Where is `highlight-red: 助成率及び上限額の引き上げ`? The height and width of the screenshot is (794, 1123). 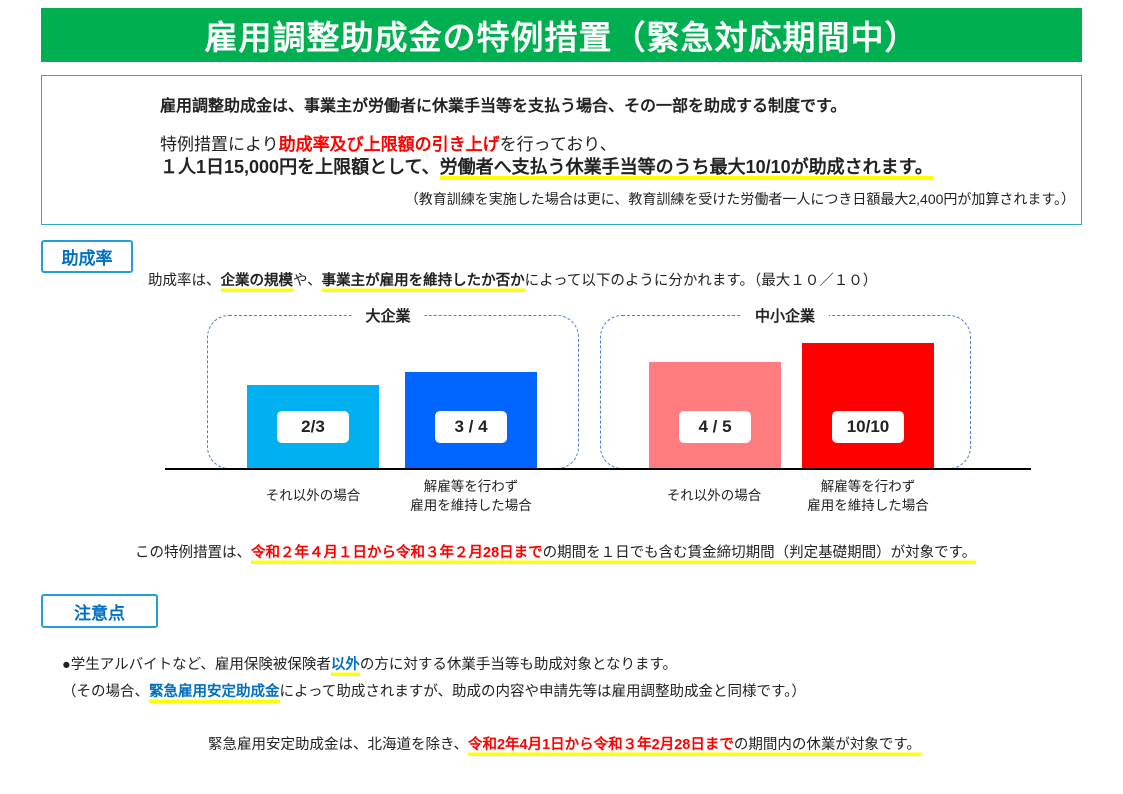 highlight-red: 助成率及び上限額の引き上げ is located at coordinates (389, 144).